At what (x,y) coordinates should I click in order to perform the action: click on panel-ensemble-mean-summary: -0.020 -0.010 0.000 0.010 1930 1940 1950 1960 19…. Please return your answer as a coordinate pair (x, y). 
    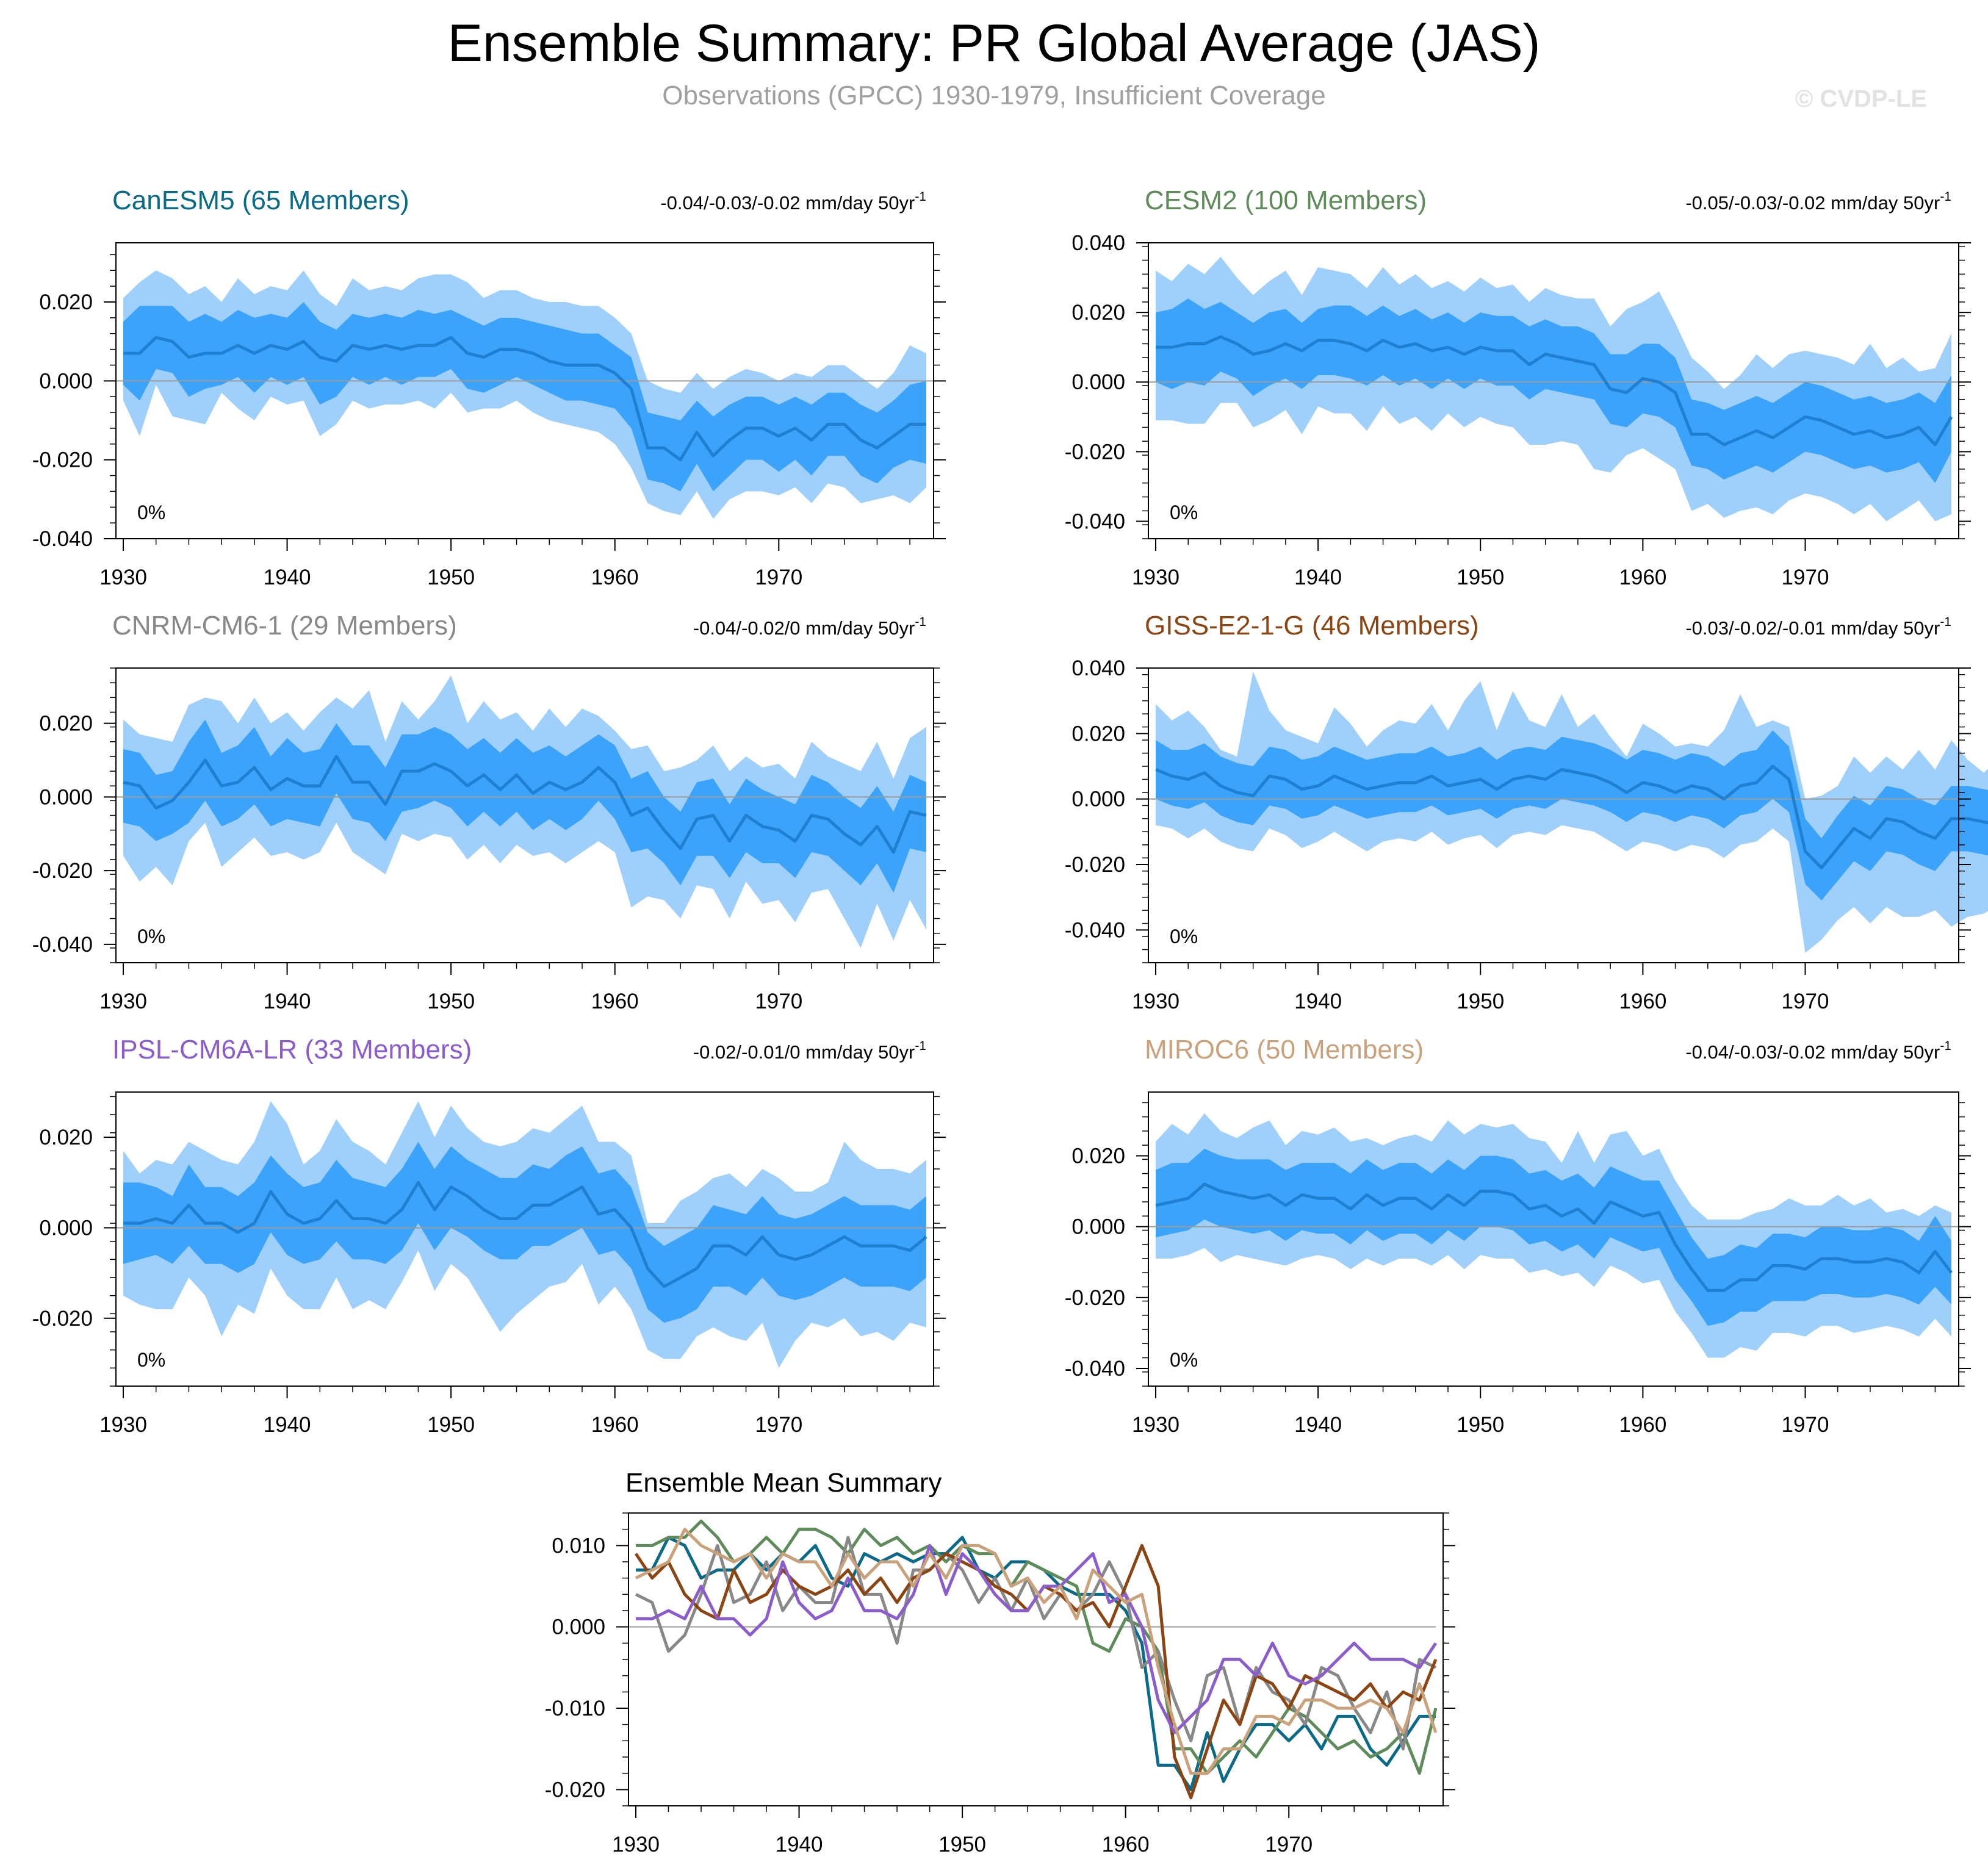
    Looking at the image, I should click on (1000, 1662).